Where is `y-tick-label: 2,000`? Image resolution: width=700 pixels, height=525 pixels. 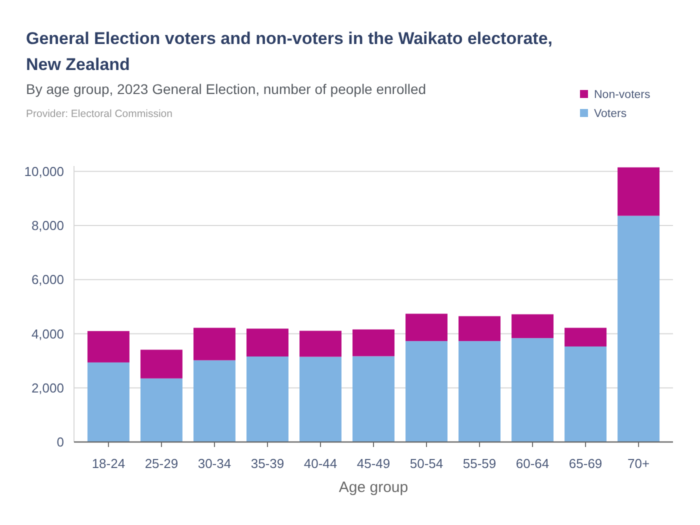 y-tick-label: 2,000 is located at coordinates (47, 388).